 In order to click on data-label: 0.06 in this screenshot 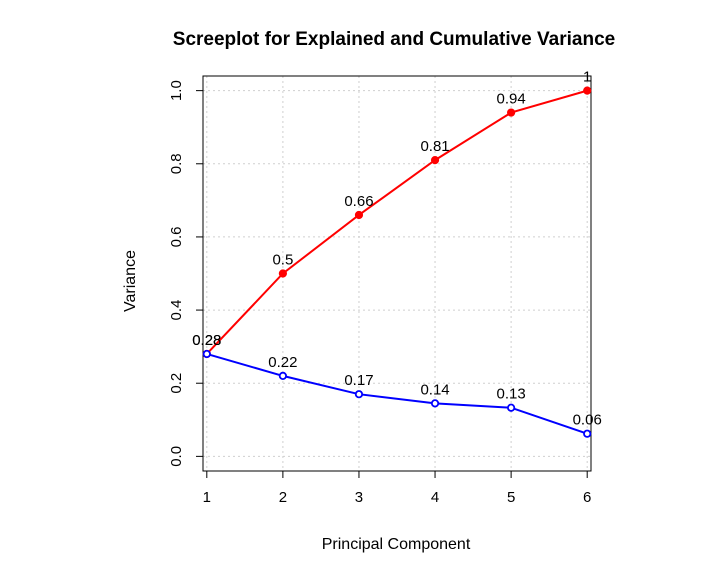, I will do `click(587, 420)`.